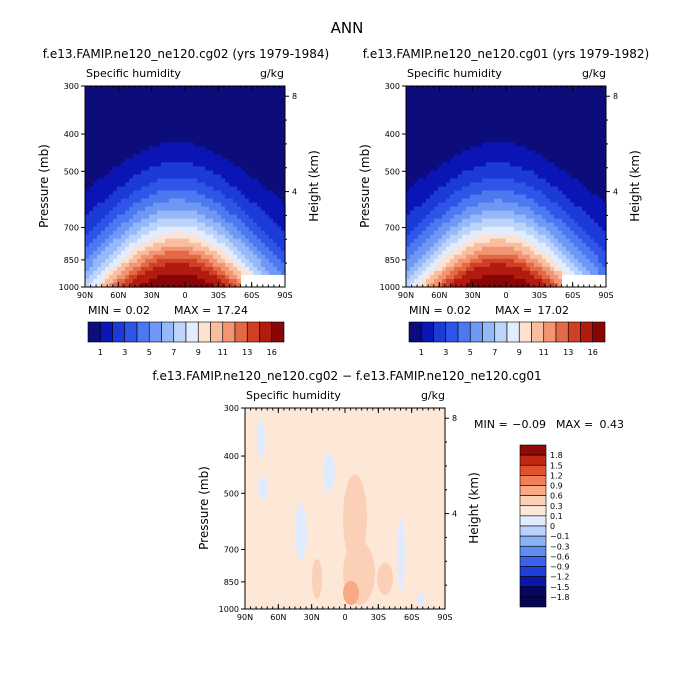 The width and height of the screenshot is (694, 695). Describe the element at coordinates (556, 486) in the screenshot. I see `colorbar-label: 0.9` at that location.